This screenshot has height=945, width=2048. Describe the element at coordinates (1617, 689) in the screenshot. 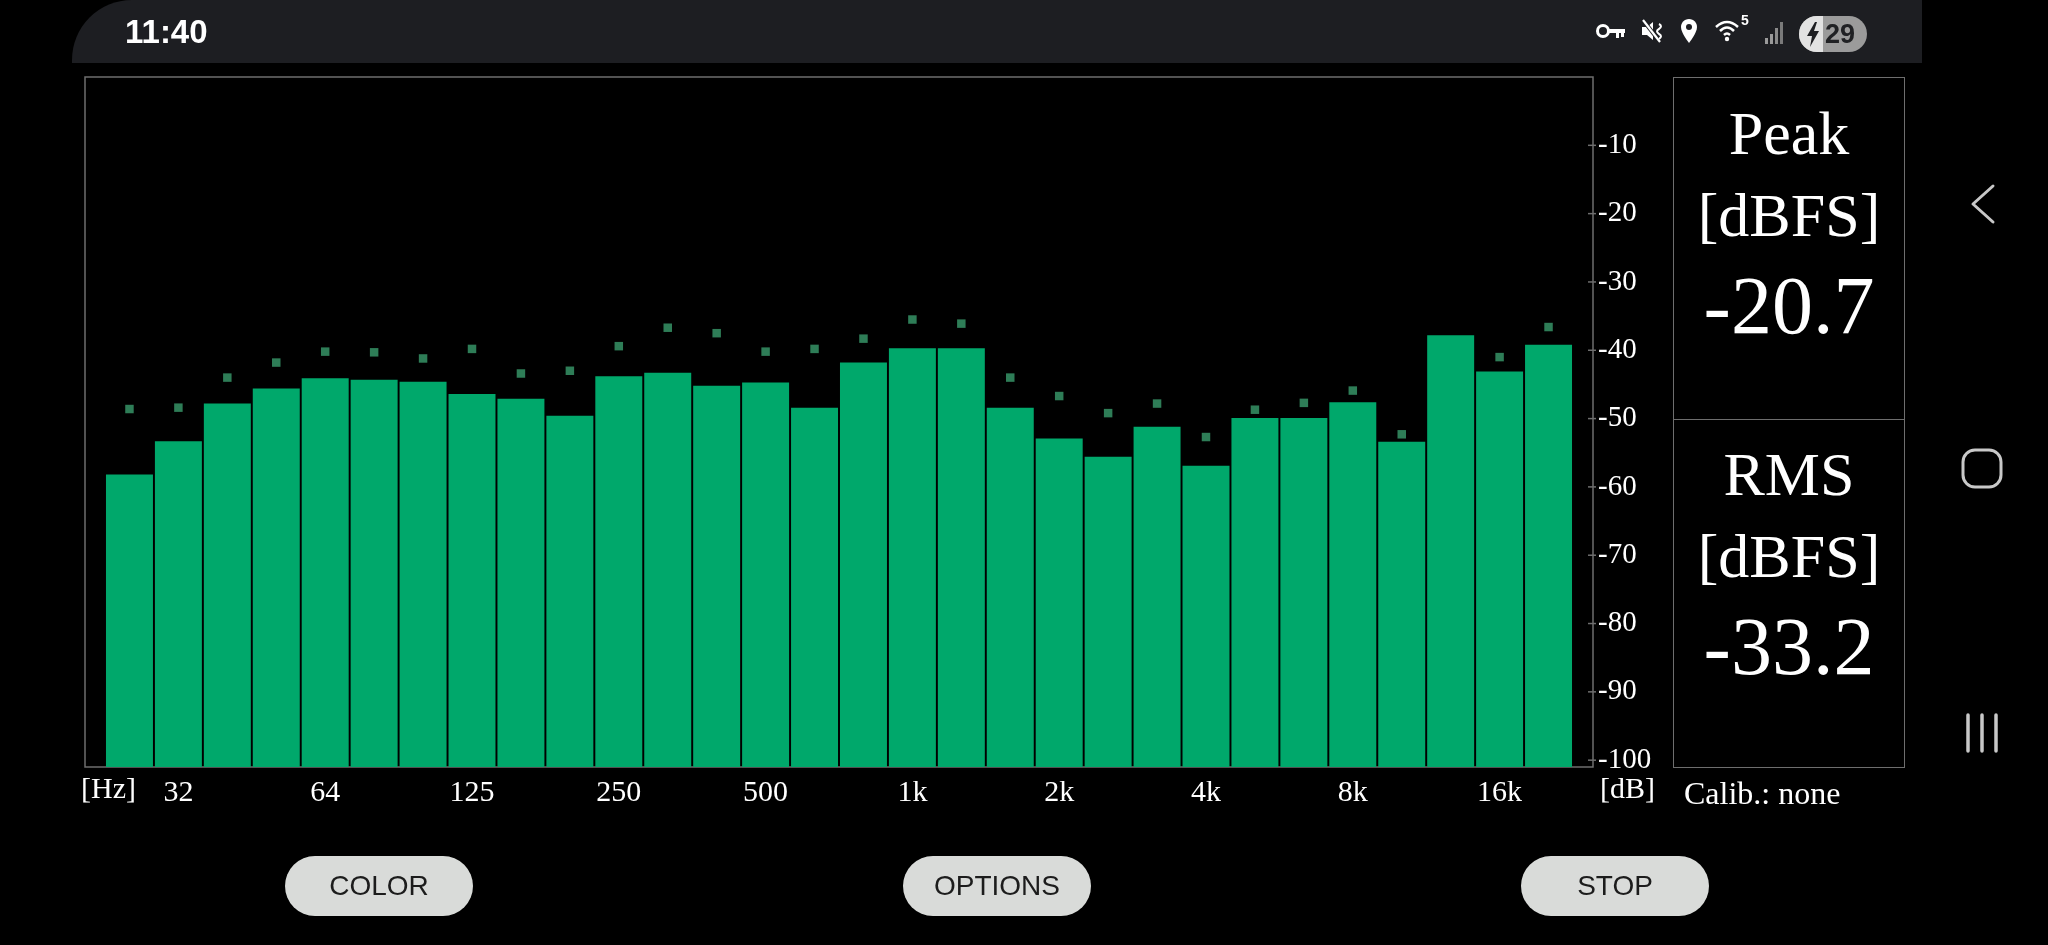

I see `y-tick-label: -90` at that location.